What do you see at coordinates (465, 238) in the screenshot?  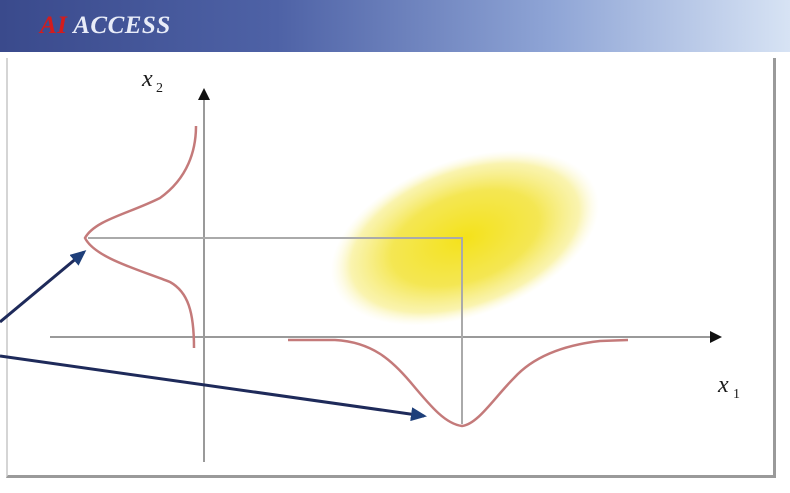 I see `joint-distribution-ellipse` at bounding box center [465, 238].